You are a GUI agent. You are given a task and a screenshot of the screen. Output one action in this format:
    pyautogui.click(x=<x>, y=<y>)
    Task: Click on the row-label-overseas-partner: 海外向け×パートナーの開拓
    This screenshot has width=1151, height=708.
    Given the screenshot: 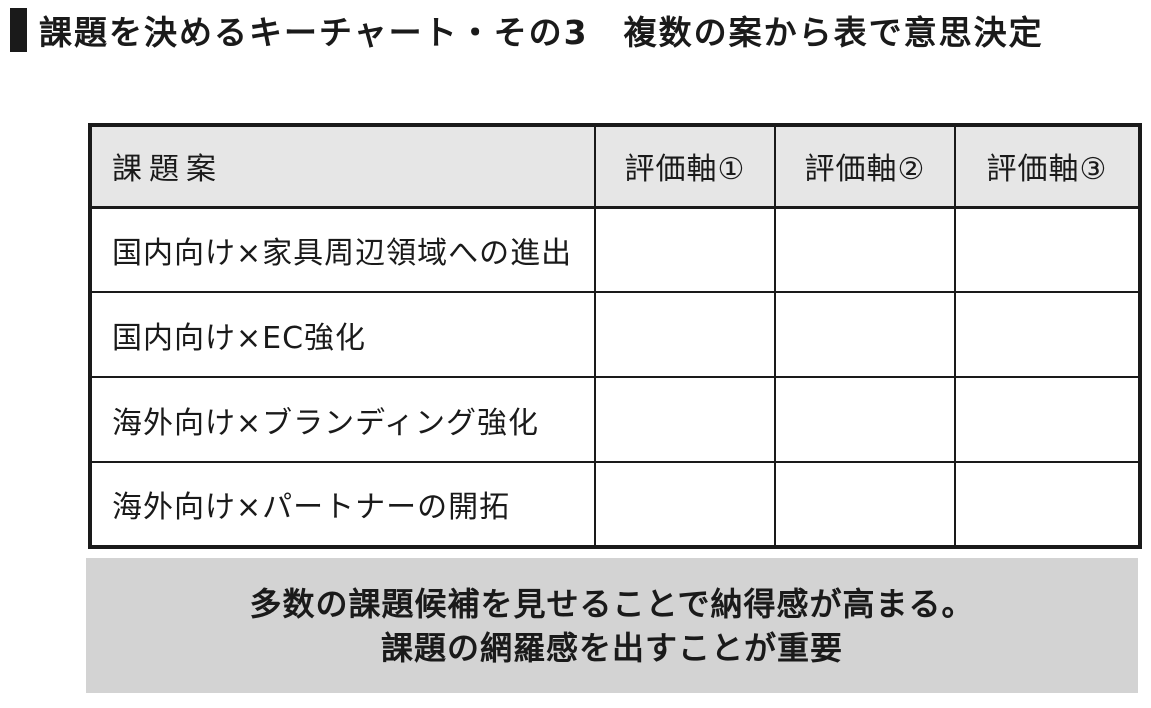 What is the action you would take?
    pyautogui.click(x=342, y=504)
    